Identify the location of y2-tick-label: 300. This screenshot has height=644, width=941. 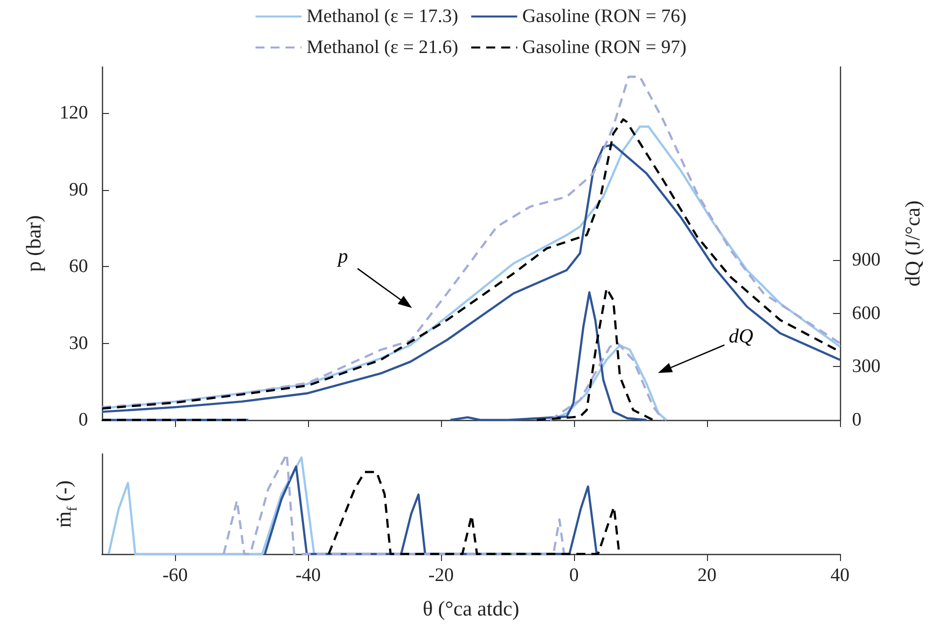
(866, 367).